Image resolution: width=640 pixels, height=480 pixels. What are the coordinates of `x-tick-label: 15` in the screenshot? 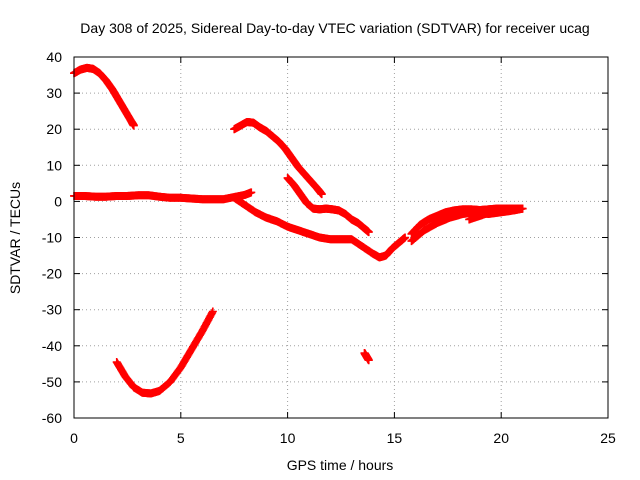 It's located at (395, 438).